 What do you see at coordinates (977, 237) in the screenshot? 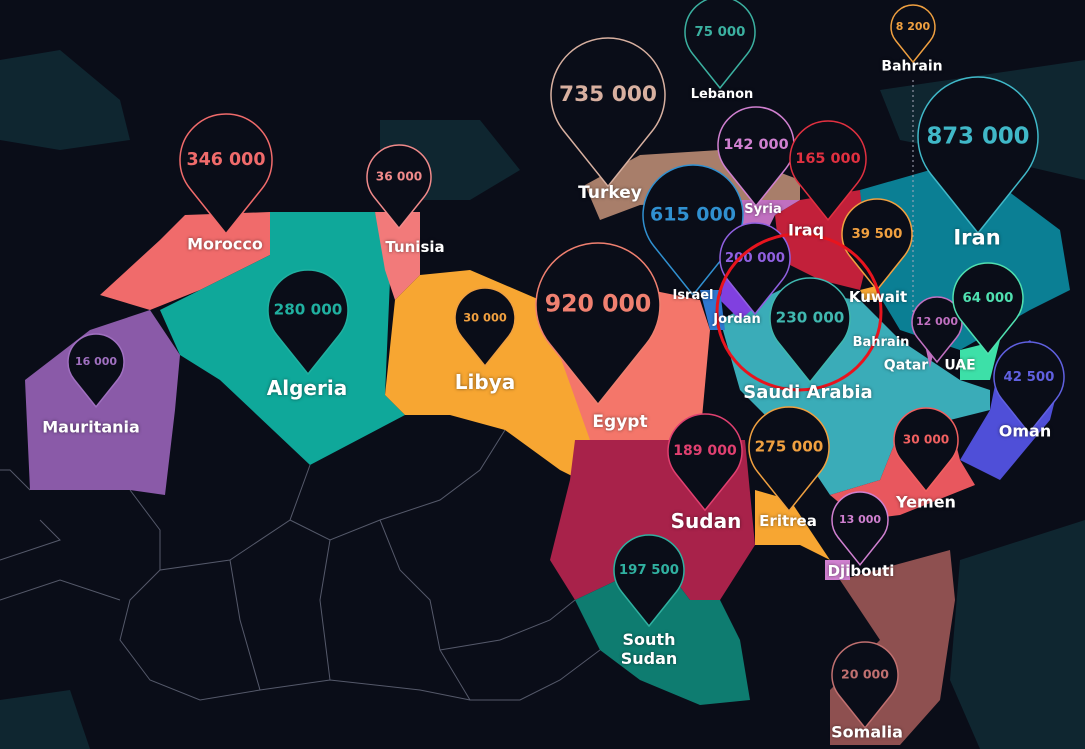
I see `country-label: Iran` at bounding box center [977, 237].